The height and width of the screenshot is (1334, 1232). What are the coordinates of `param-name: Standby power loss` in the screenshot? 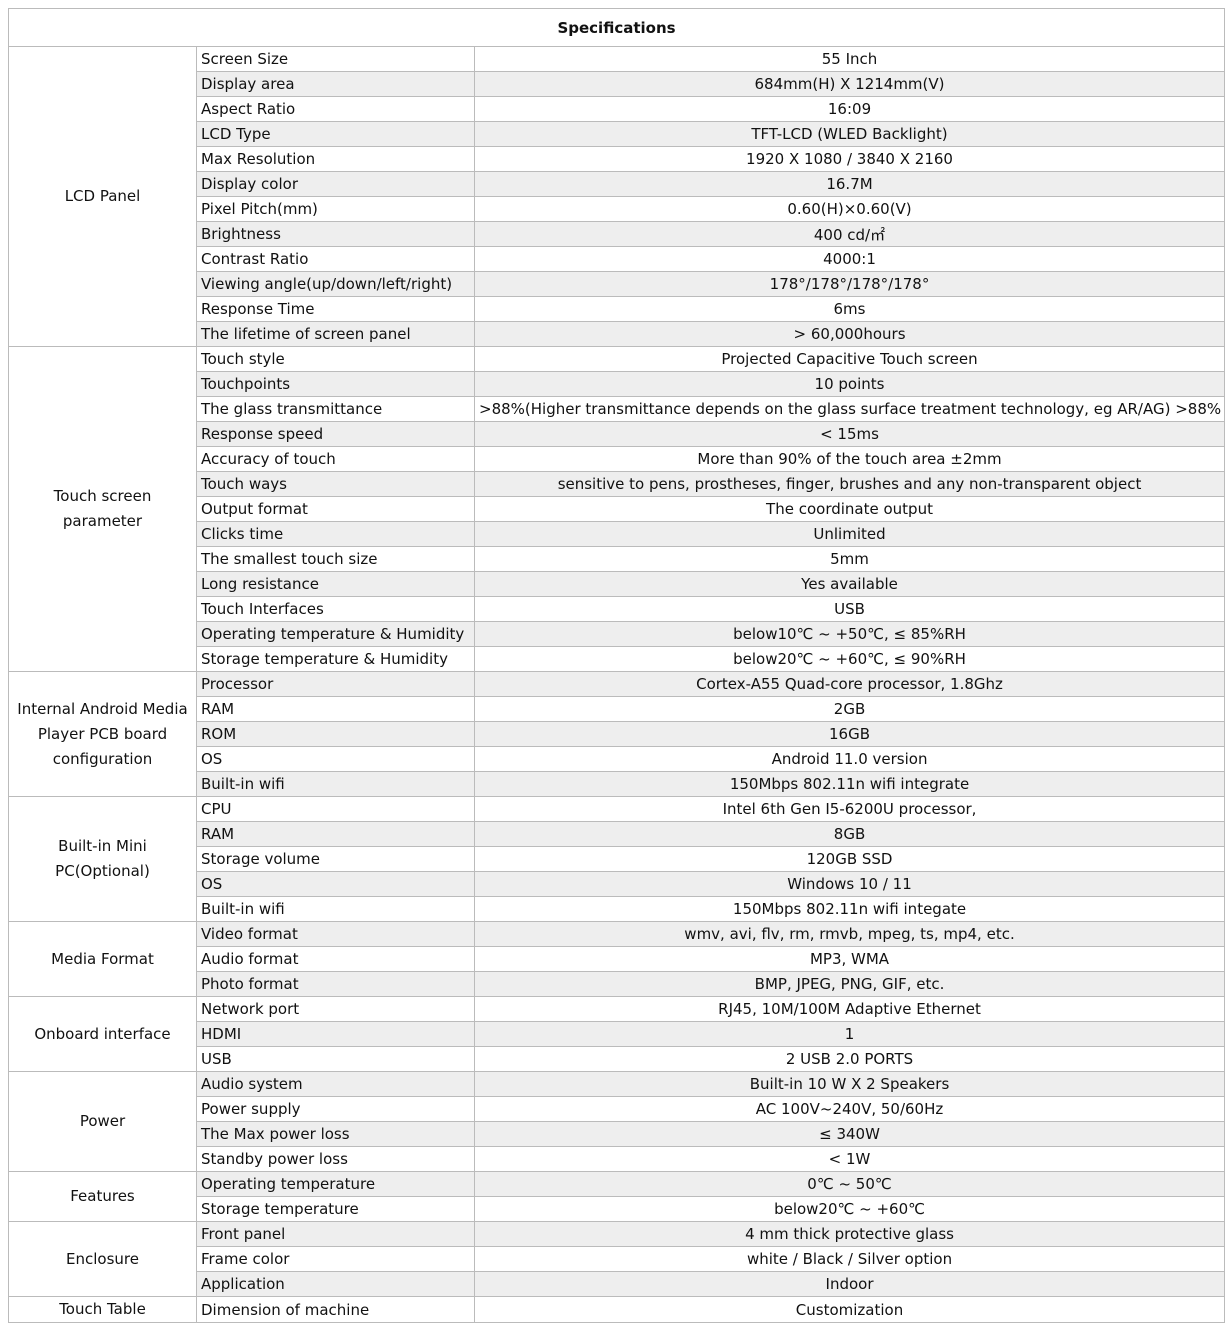 It's located at (335, 1159).